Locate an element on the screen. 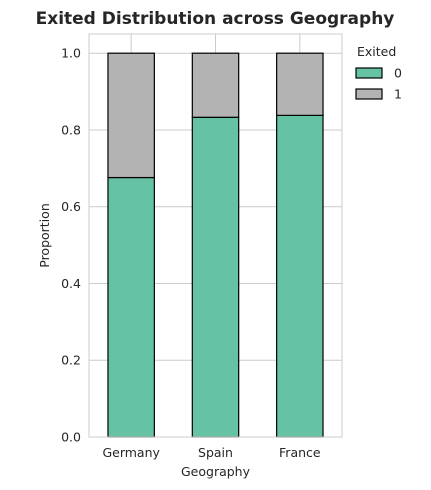 This screenshot has width=431, height=490. legend-label-0: 0 is located at coordinates (398, 73).